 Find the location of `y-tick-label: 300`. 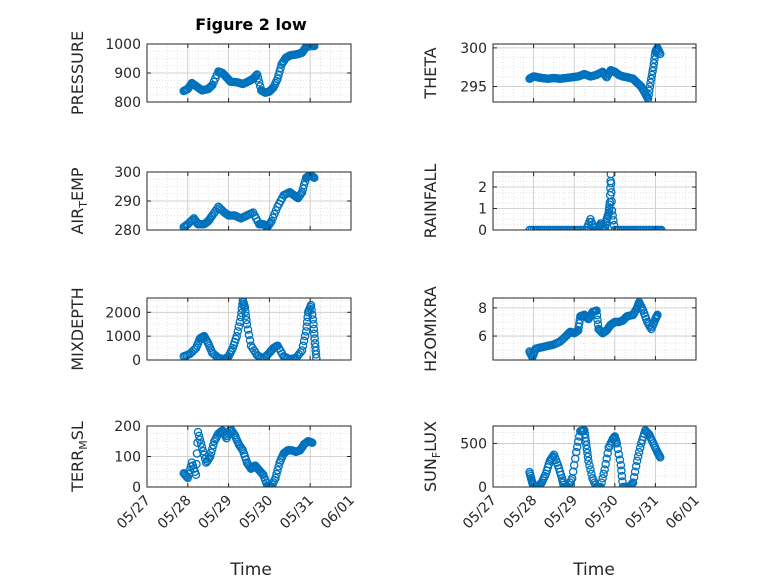

y-tick-label: 300 is located at coordinates (127, 173).